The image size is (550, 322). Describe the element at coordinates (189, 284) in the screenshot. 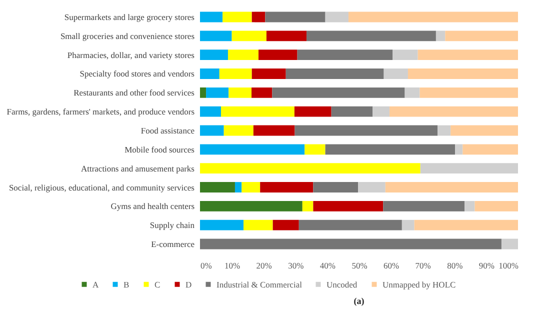

I see `legend-label: D` at that location.